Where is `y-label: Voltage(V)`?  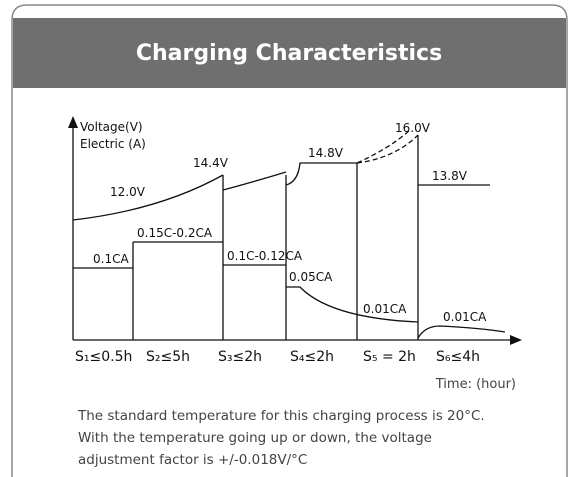 y-label: Voltage(V) is located at coordinates (111, 127).